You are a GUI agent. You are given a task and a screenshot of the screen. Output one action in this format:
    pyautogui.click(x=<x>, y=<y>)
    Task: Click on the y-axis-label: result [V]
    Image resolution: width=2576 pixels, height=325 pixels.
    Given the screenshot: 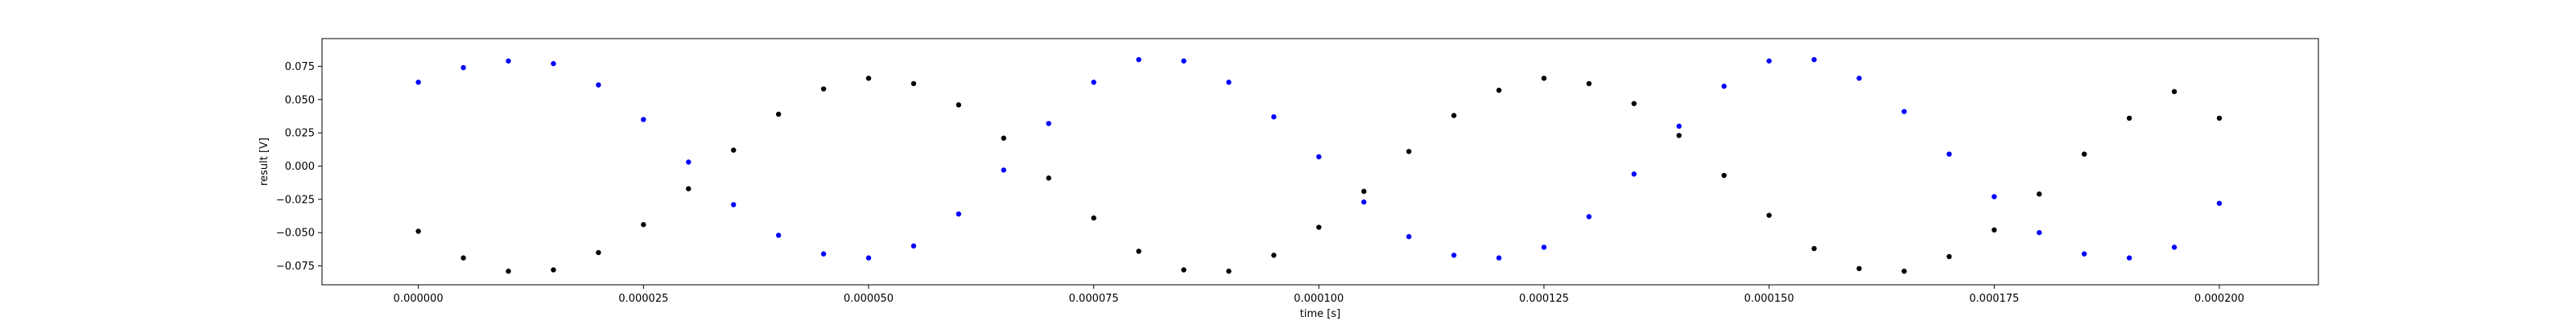 What is the action you would take?
    pyautogui.click(x=264, y=162)
    